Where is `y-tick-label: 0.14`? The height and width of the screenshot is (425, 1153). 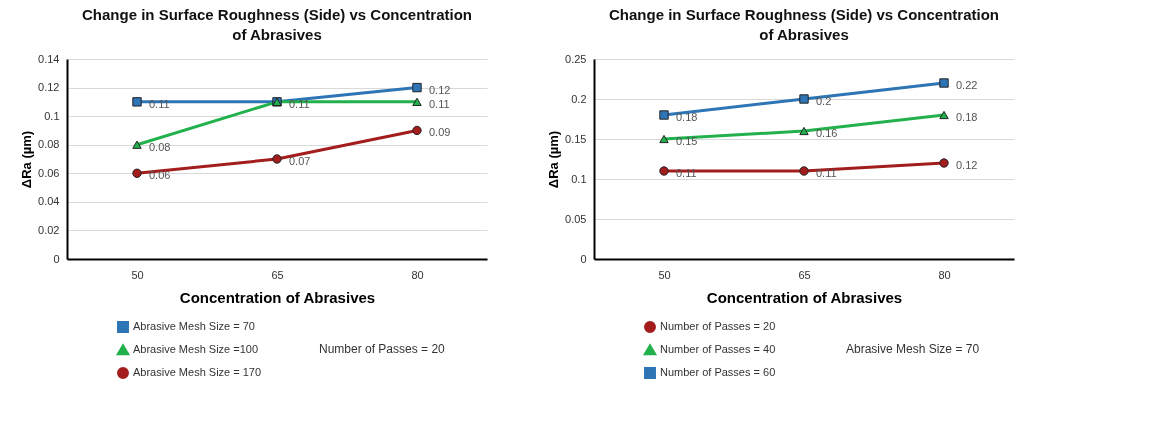 y-tick-label: 0.14 is located at coordinates (49, 58).